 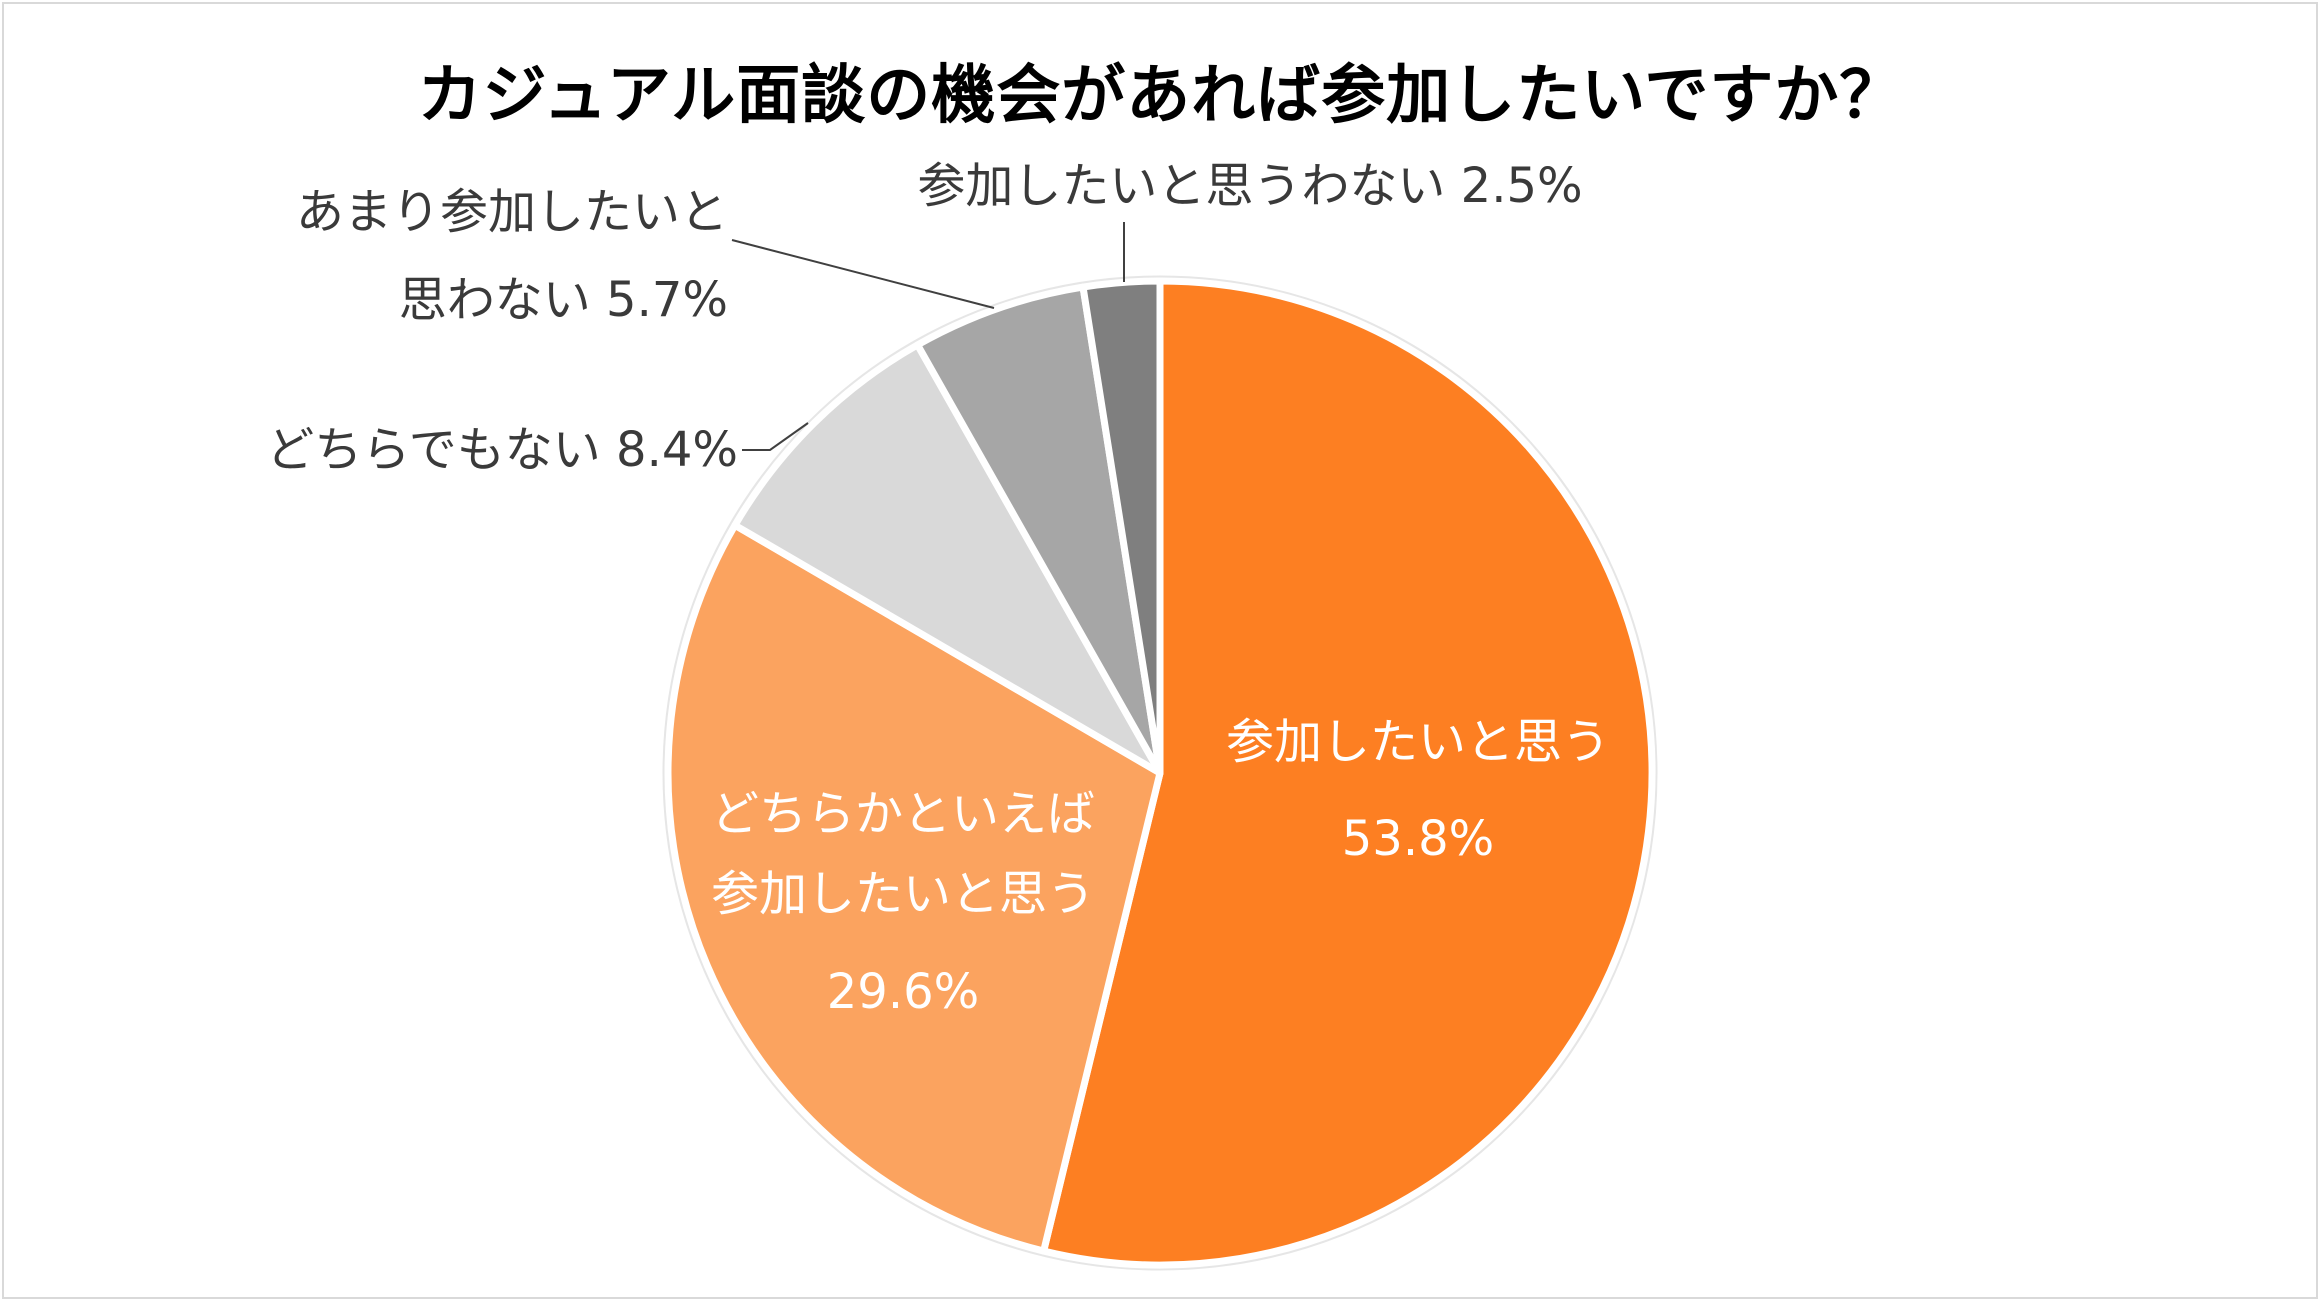 What do you see at coordinates (502, 450) in the screenshot?
I see `slice-label-3-line-1: どちらでもない 8.4%` at bounding box center [502, 450].